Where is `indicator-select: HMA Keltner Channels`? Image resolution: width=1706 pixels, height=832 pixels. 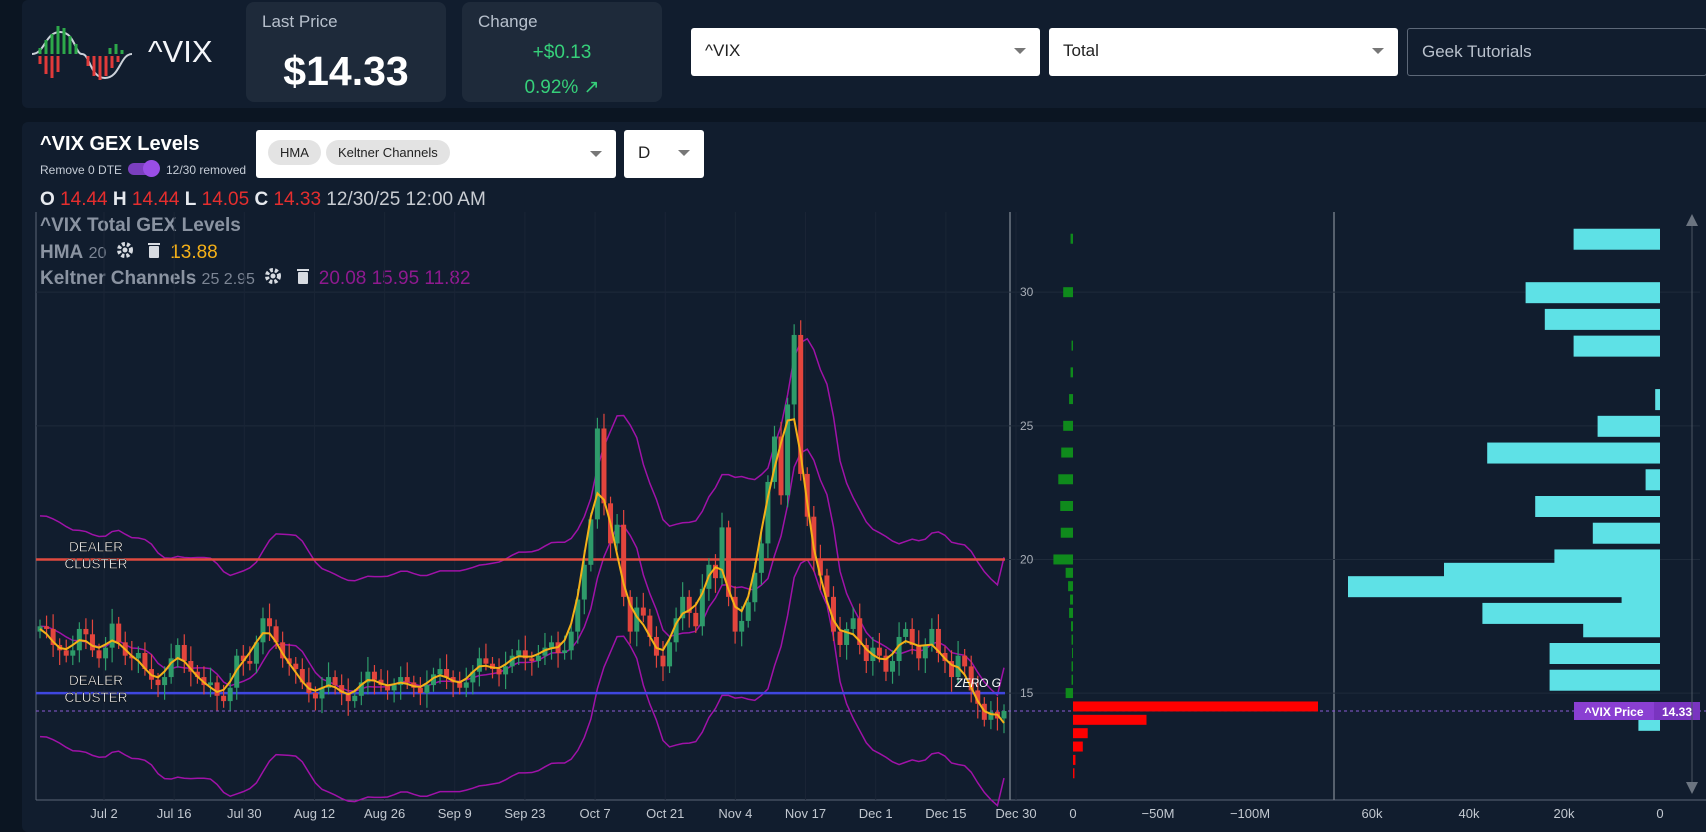
indicator-select: HMA Keltner Channels is located at coordinates (436, 154).